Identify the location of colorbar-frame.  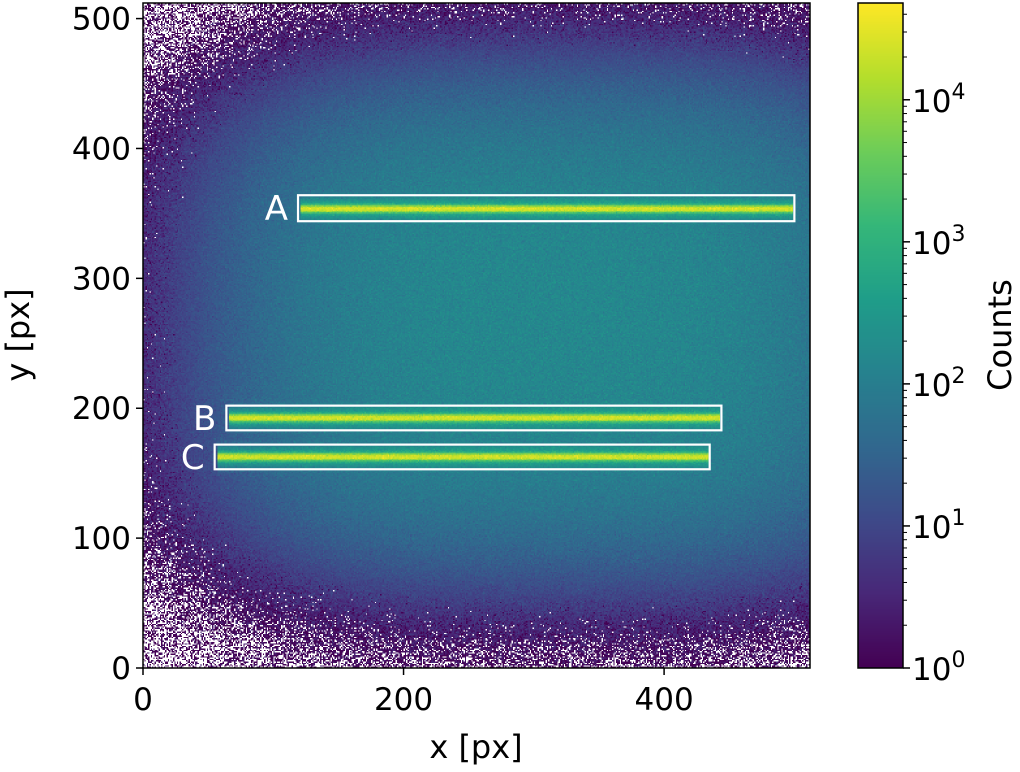
(880, 335).